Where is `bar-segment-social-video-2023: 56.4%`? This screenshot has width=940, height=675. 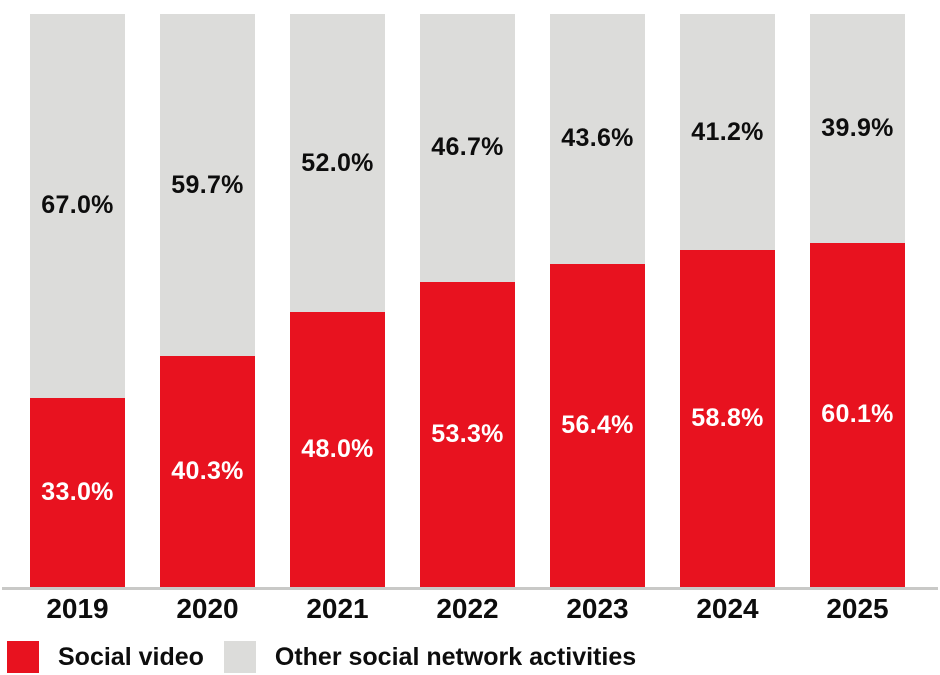 bar-segment-social-video-2023: 56.4% is located at coordinates (597, 425).